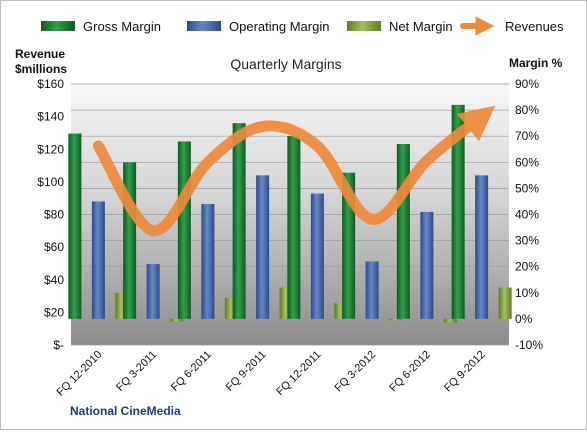 The height and width of the screenshot is (434, 587). I want to click on right-tick-label: 30%, so click(527, 241).